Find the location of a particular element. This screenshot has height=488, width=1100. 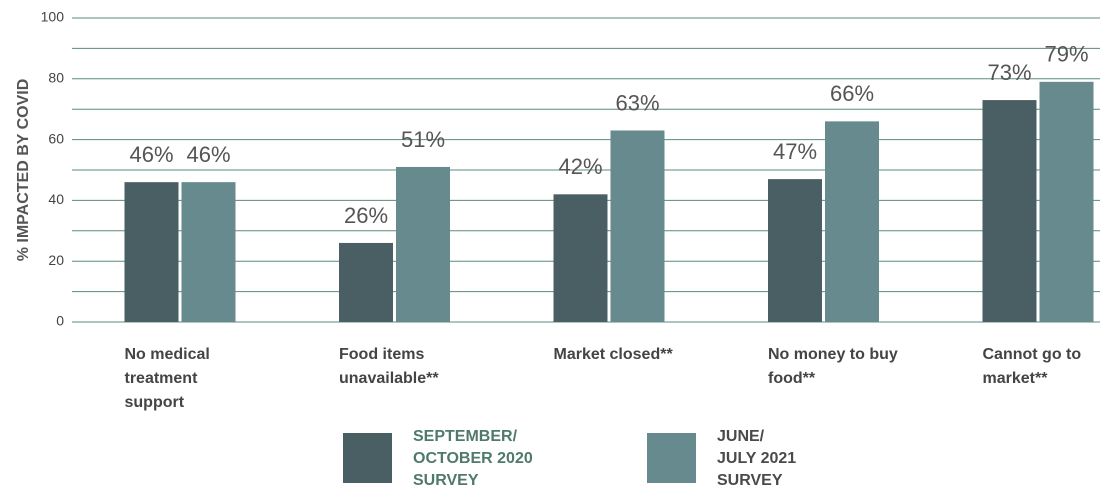

value-label: 47% is located at coordinates (795, 151).